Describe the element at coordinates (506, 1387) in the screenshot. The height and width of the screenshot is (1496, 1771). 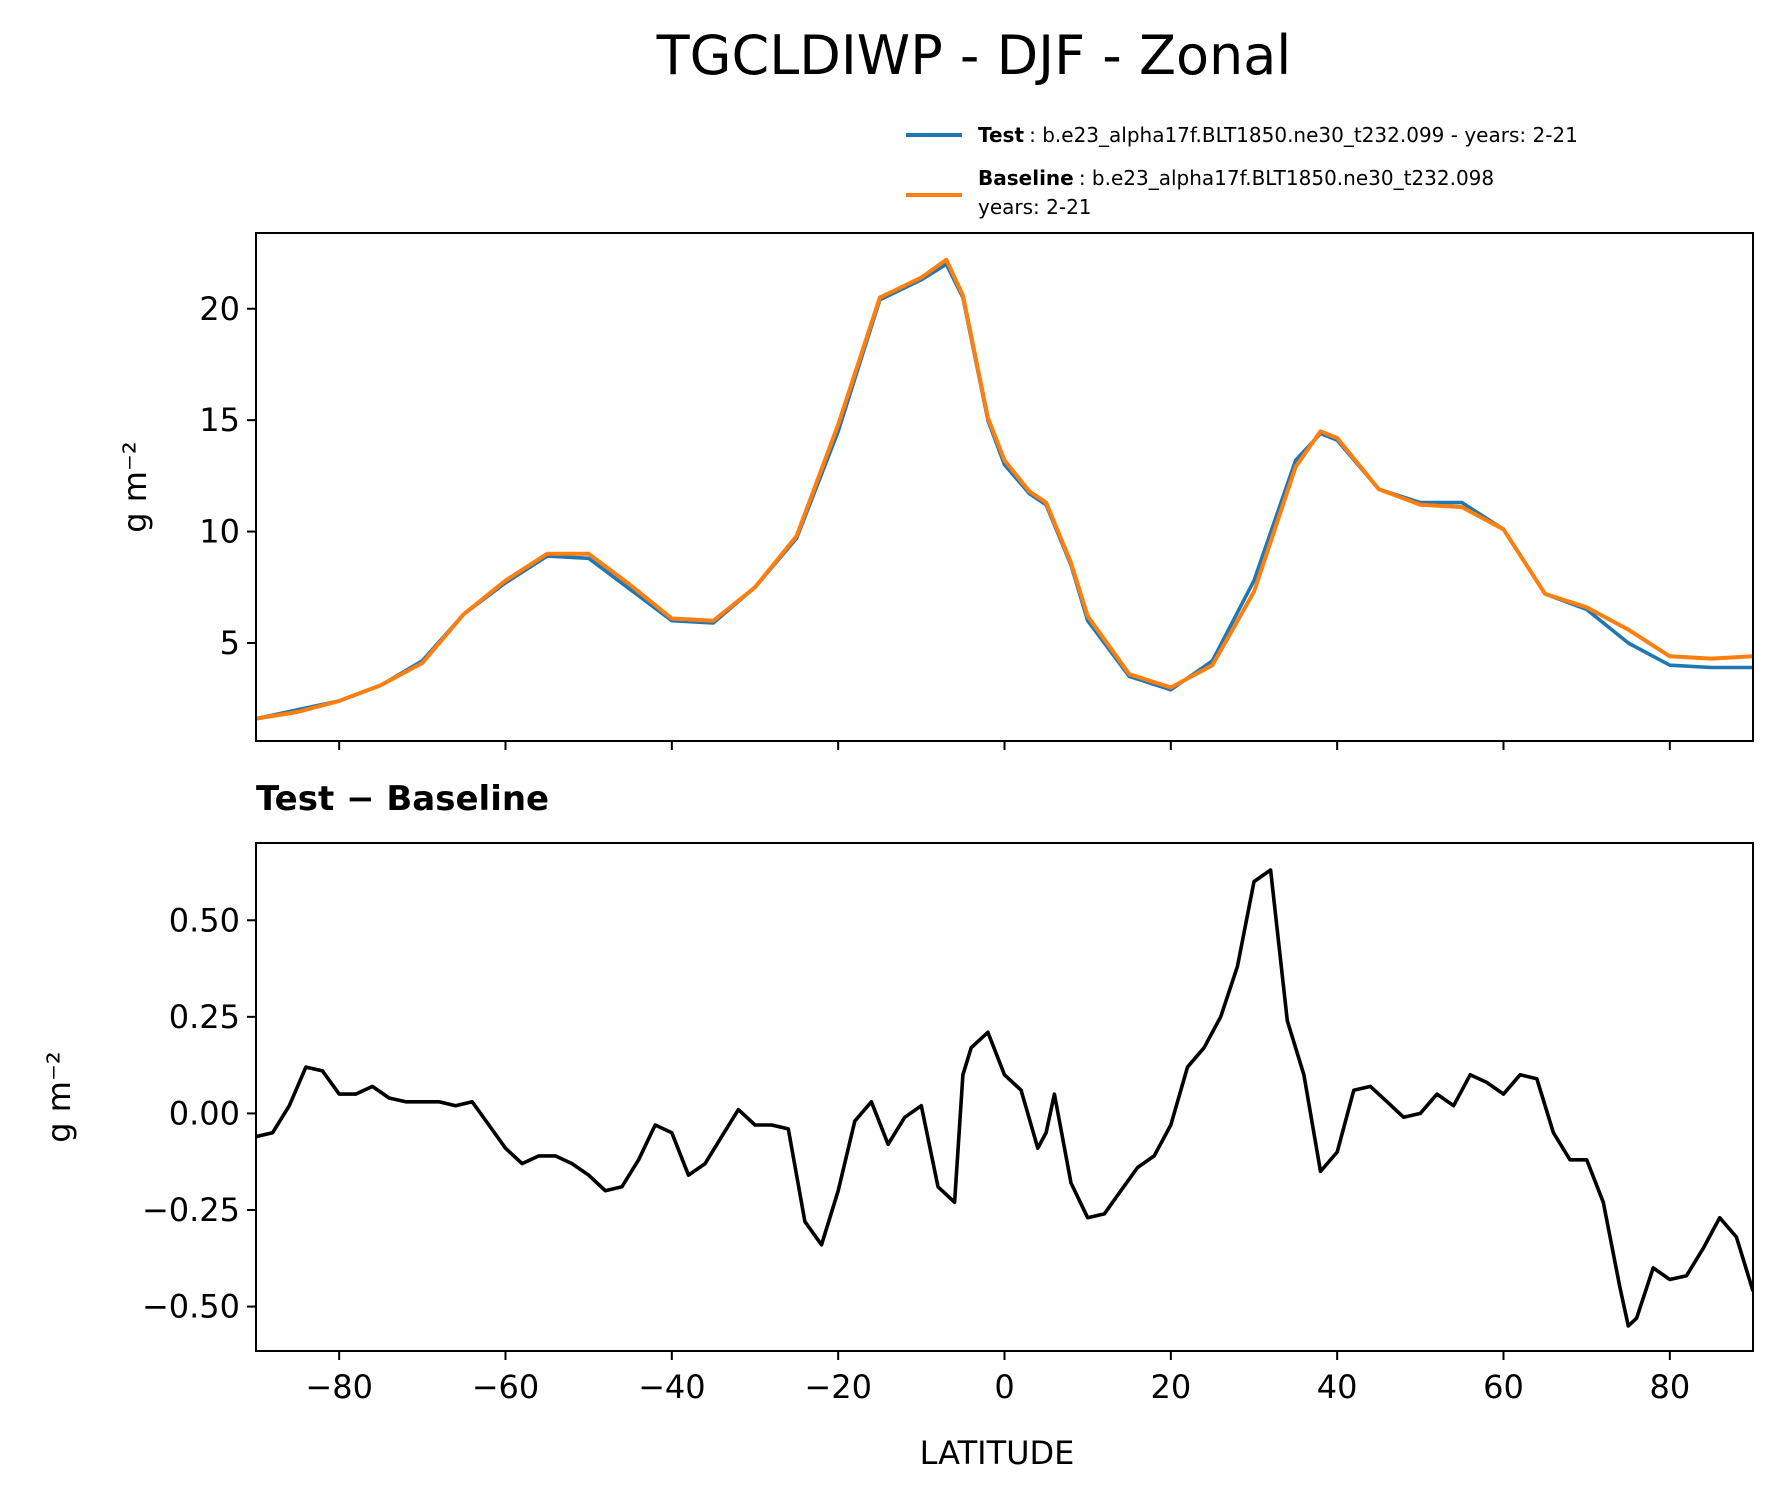
I see `x-tick-label: −60` at that location.